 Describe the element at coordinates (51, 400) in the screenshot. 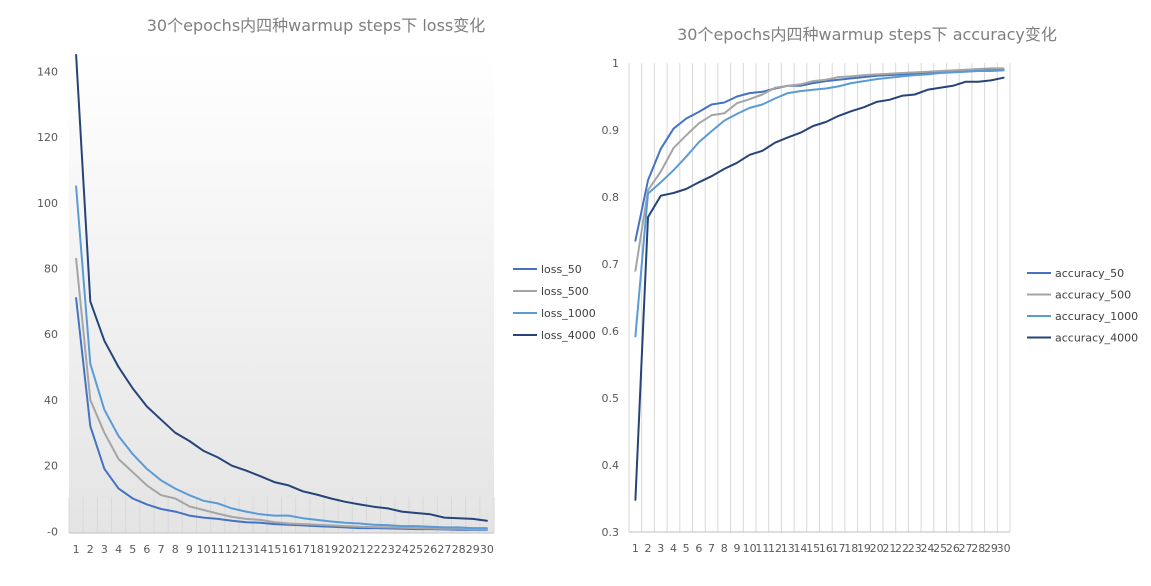

I see `y-tick-label: 40` at that location.